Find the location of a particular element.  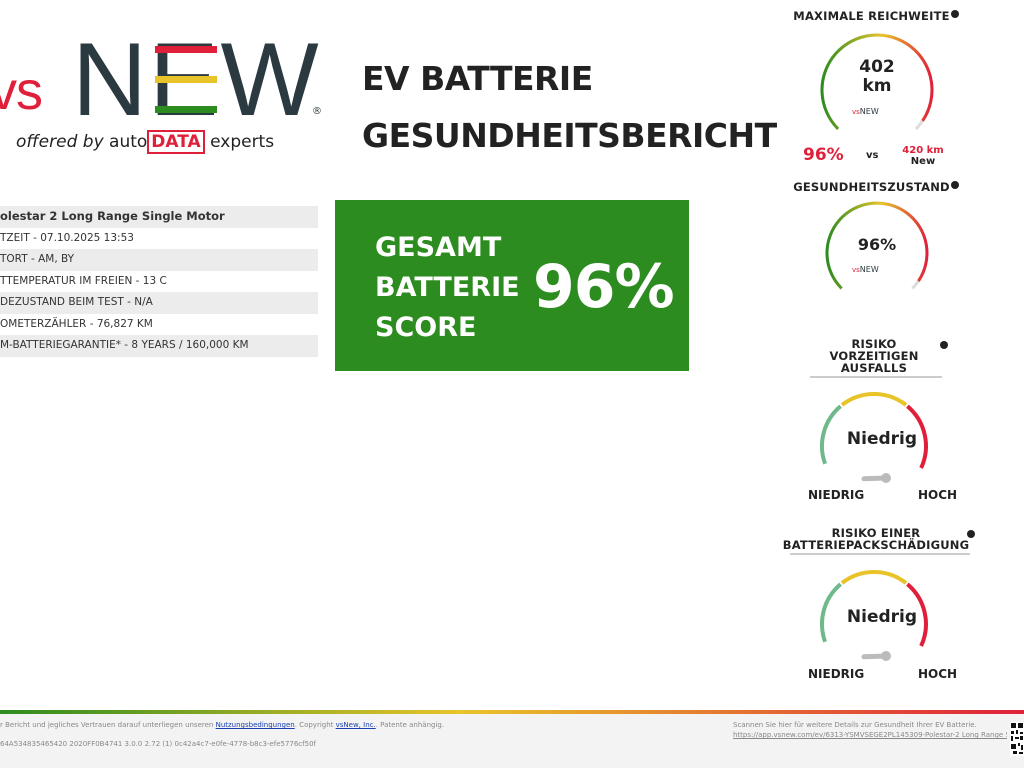

health-title: GESUNDHEITSZUSTAND is located at coordinates (876, 187).